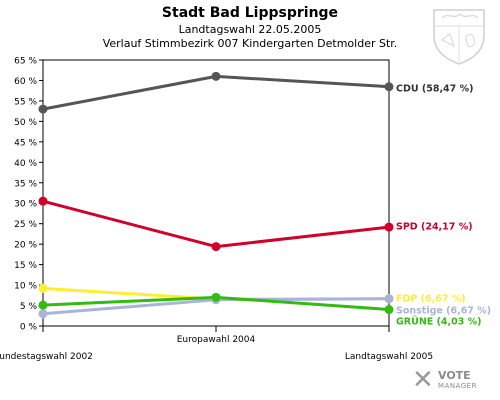 The height and width of the screenshot is (400, 500). I want to click on y-tick-label: 40 %, so click(25, 164).